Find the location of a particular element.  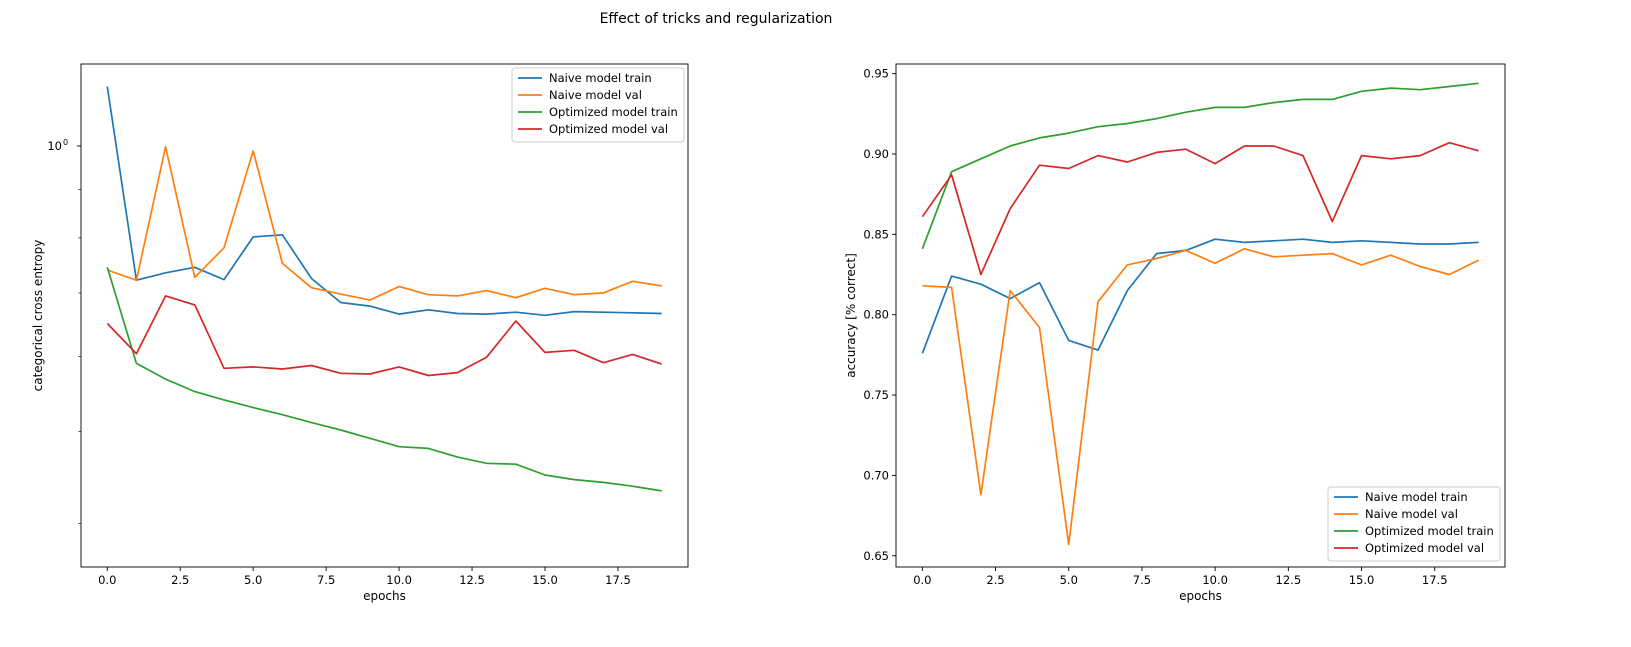

y-tick-exponent: 0 is located at coordinates (65, 142).